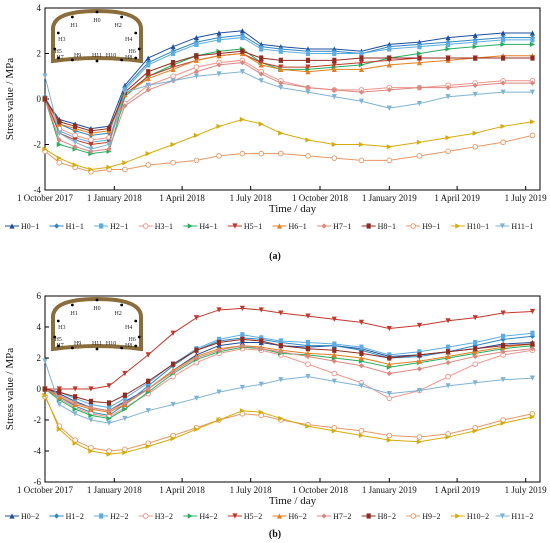  Describe the element at coordinates (75, 516) in the screenshot. I see `legend-label: H1−2` at that location.